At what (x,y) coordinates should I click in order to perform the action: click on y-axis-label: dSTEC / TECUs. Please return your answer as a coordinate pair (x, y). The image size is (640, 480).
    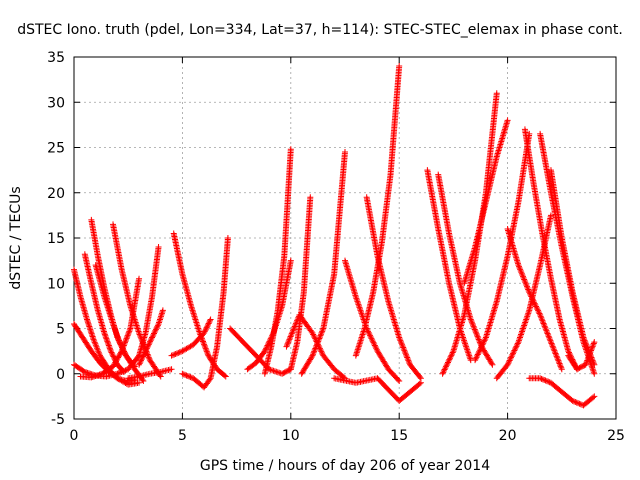
    Looking at the image, I should click on (16, 237).